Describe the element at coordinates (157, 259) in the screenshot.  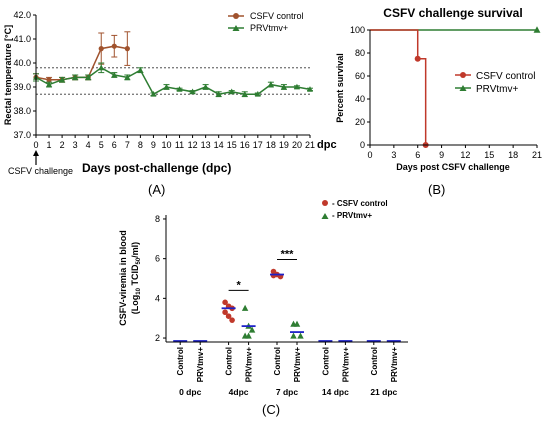
I see `c-ytick-label: 6` at that location.